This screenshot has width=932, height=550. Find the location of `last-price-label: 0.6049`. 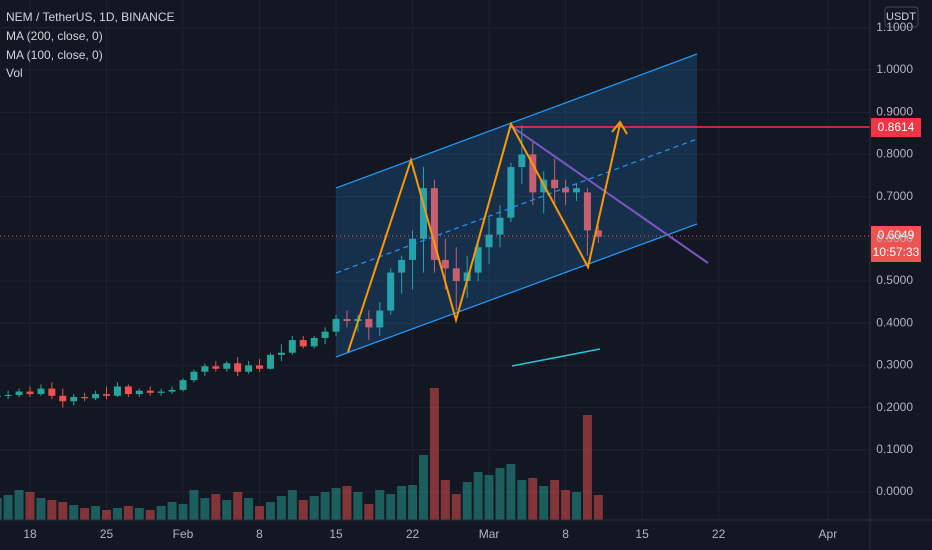

last-price-label: 0.6049 is located at coordinates (896, 235).